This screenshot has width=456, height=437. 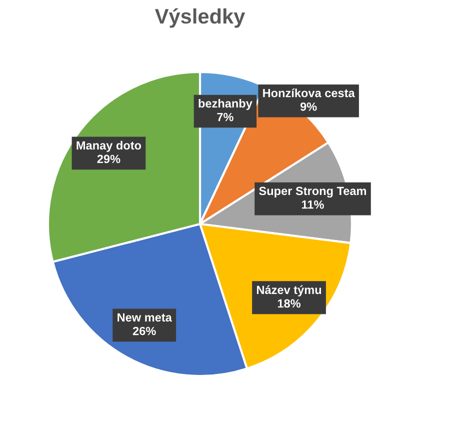 I want to click on slice-label: Honzíkova cesta, so click(x=309, y=93).